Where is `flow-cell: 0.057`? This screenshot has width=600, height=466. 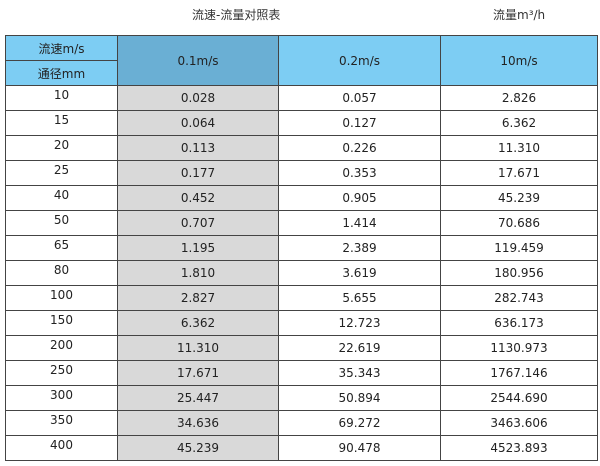
flow-cell: 0.057 is located at coordinates (359, 98).